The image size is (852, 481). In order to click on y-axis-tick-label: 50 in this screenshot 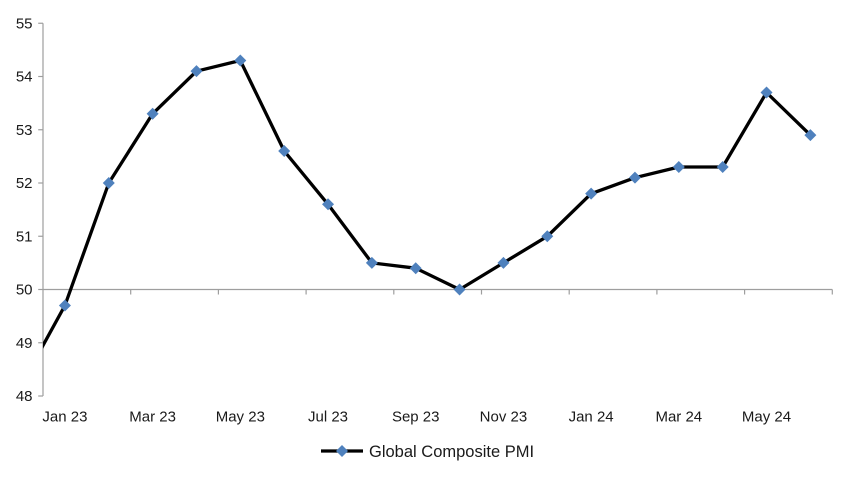, I will do `click(24, 290)`.